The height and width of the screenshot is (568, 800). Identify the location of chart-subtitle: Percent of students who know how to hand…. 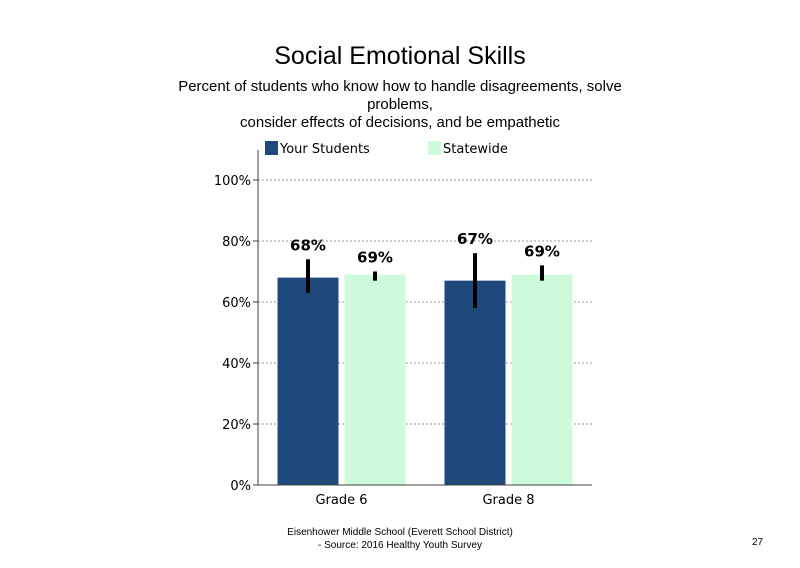
(400, 105).